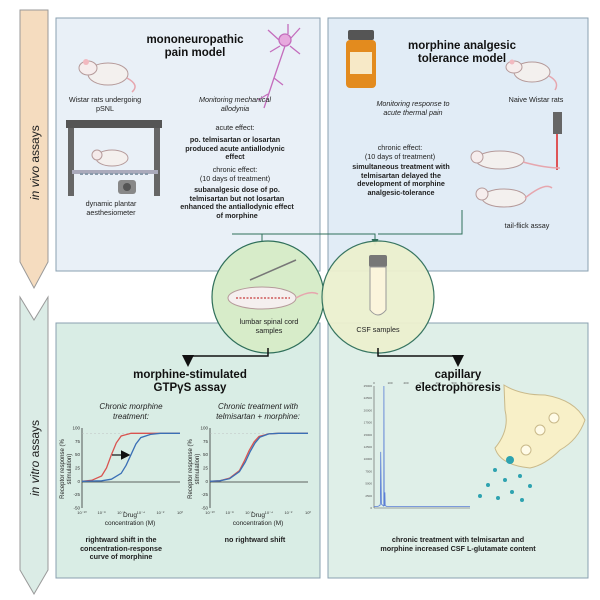 The width and height of the screenshot is (600, 600). Describe the element at coordinates (204, 494) in the screenshot. I see `chart-2-ytick: -25` at that location.